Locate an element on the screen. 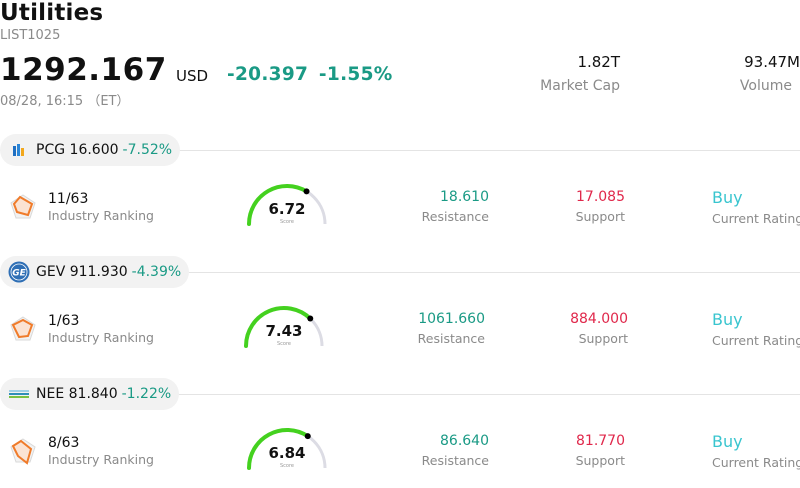 Image resolution: width=800 pixels, height=488 pixels. resistance-value: 86.640 is located at coordinates (464, 441).